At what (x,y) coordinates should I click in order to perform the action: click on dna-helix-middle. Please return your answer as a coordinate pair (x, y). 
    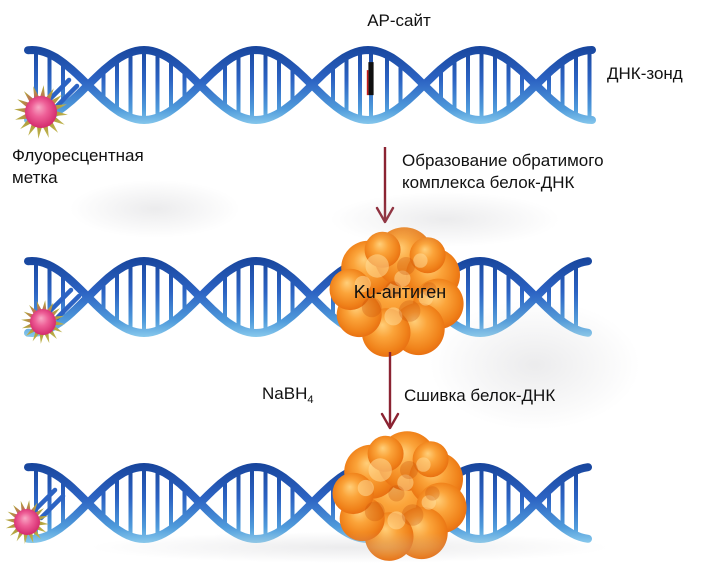
    Looking at the image, I should click on (308, 297).